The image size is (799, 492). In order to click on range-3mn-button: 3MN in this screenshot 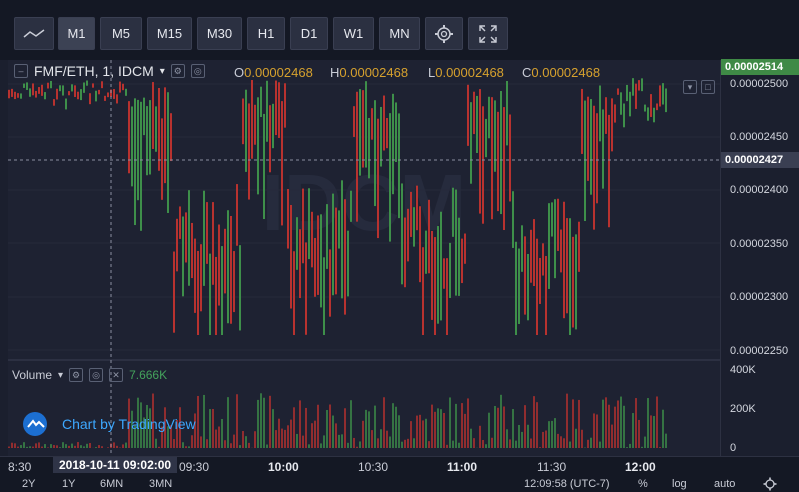, I will do `click(161, 484)`.